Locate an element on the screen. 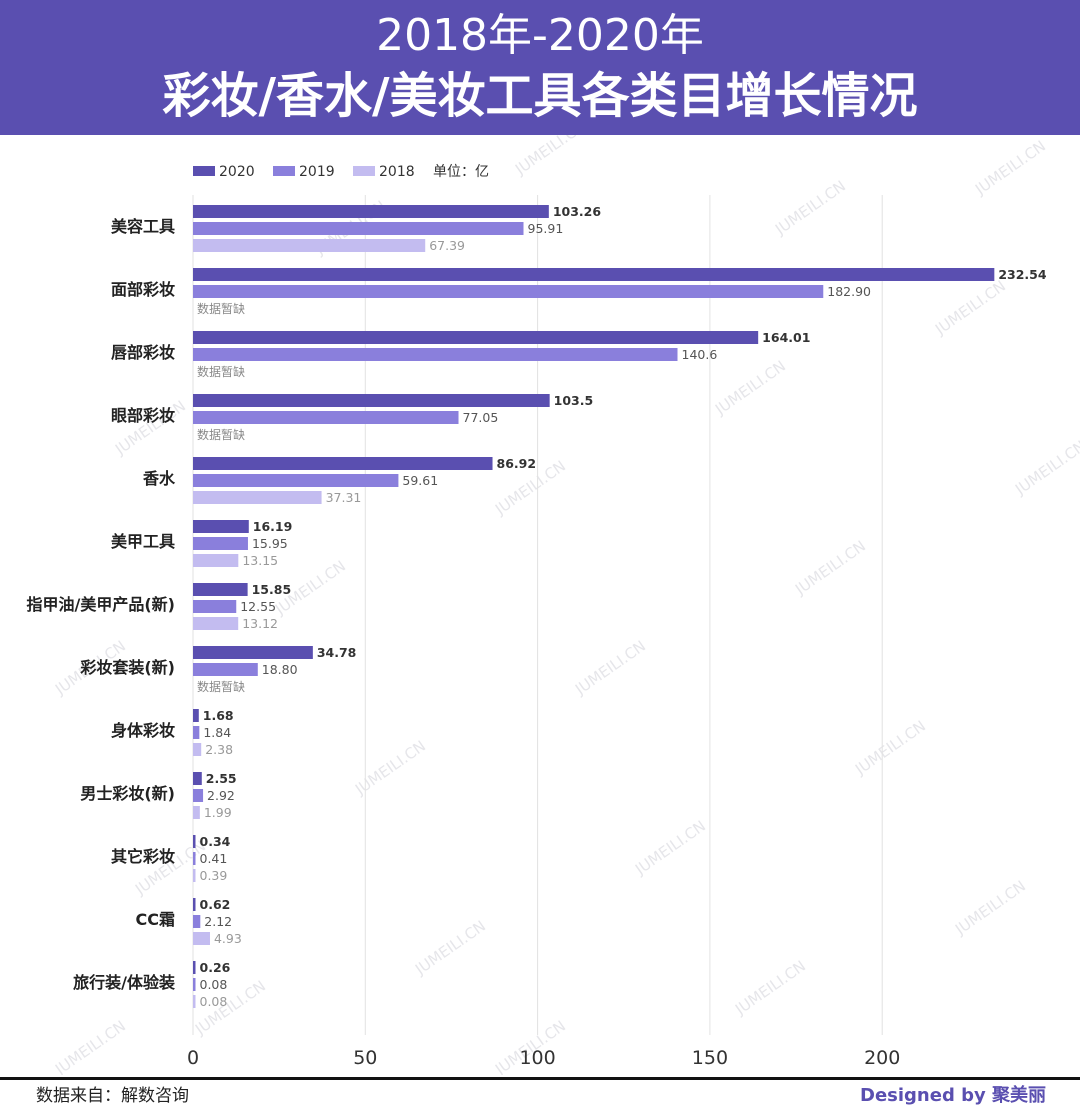  data-label-2020: 0.62 is located at coordinates (215, 904).